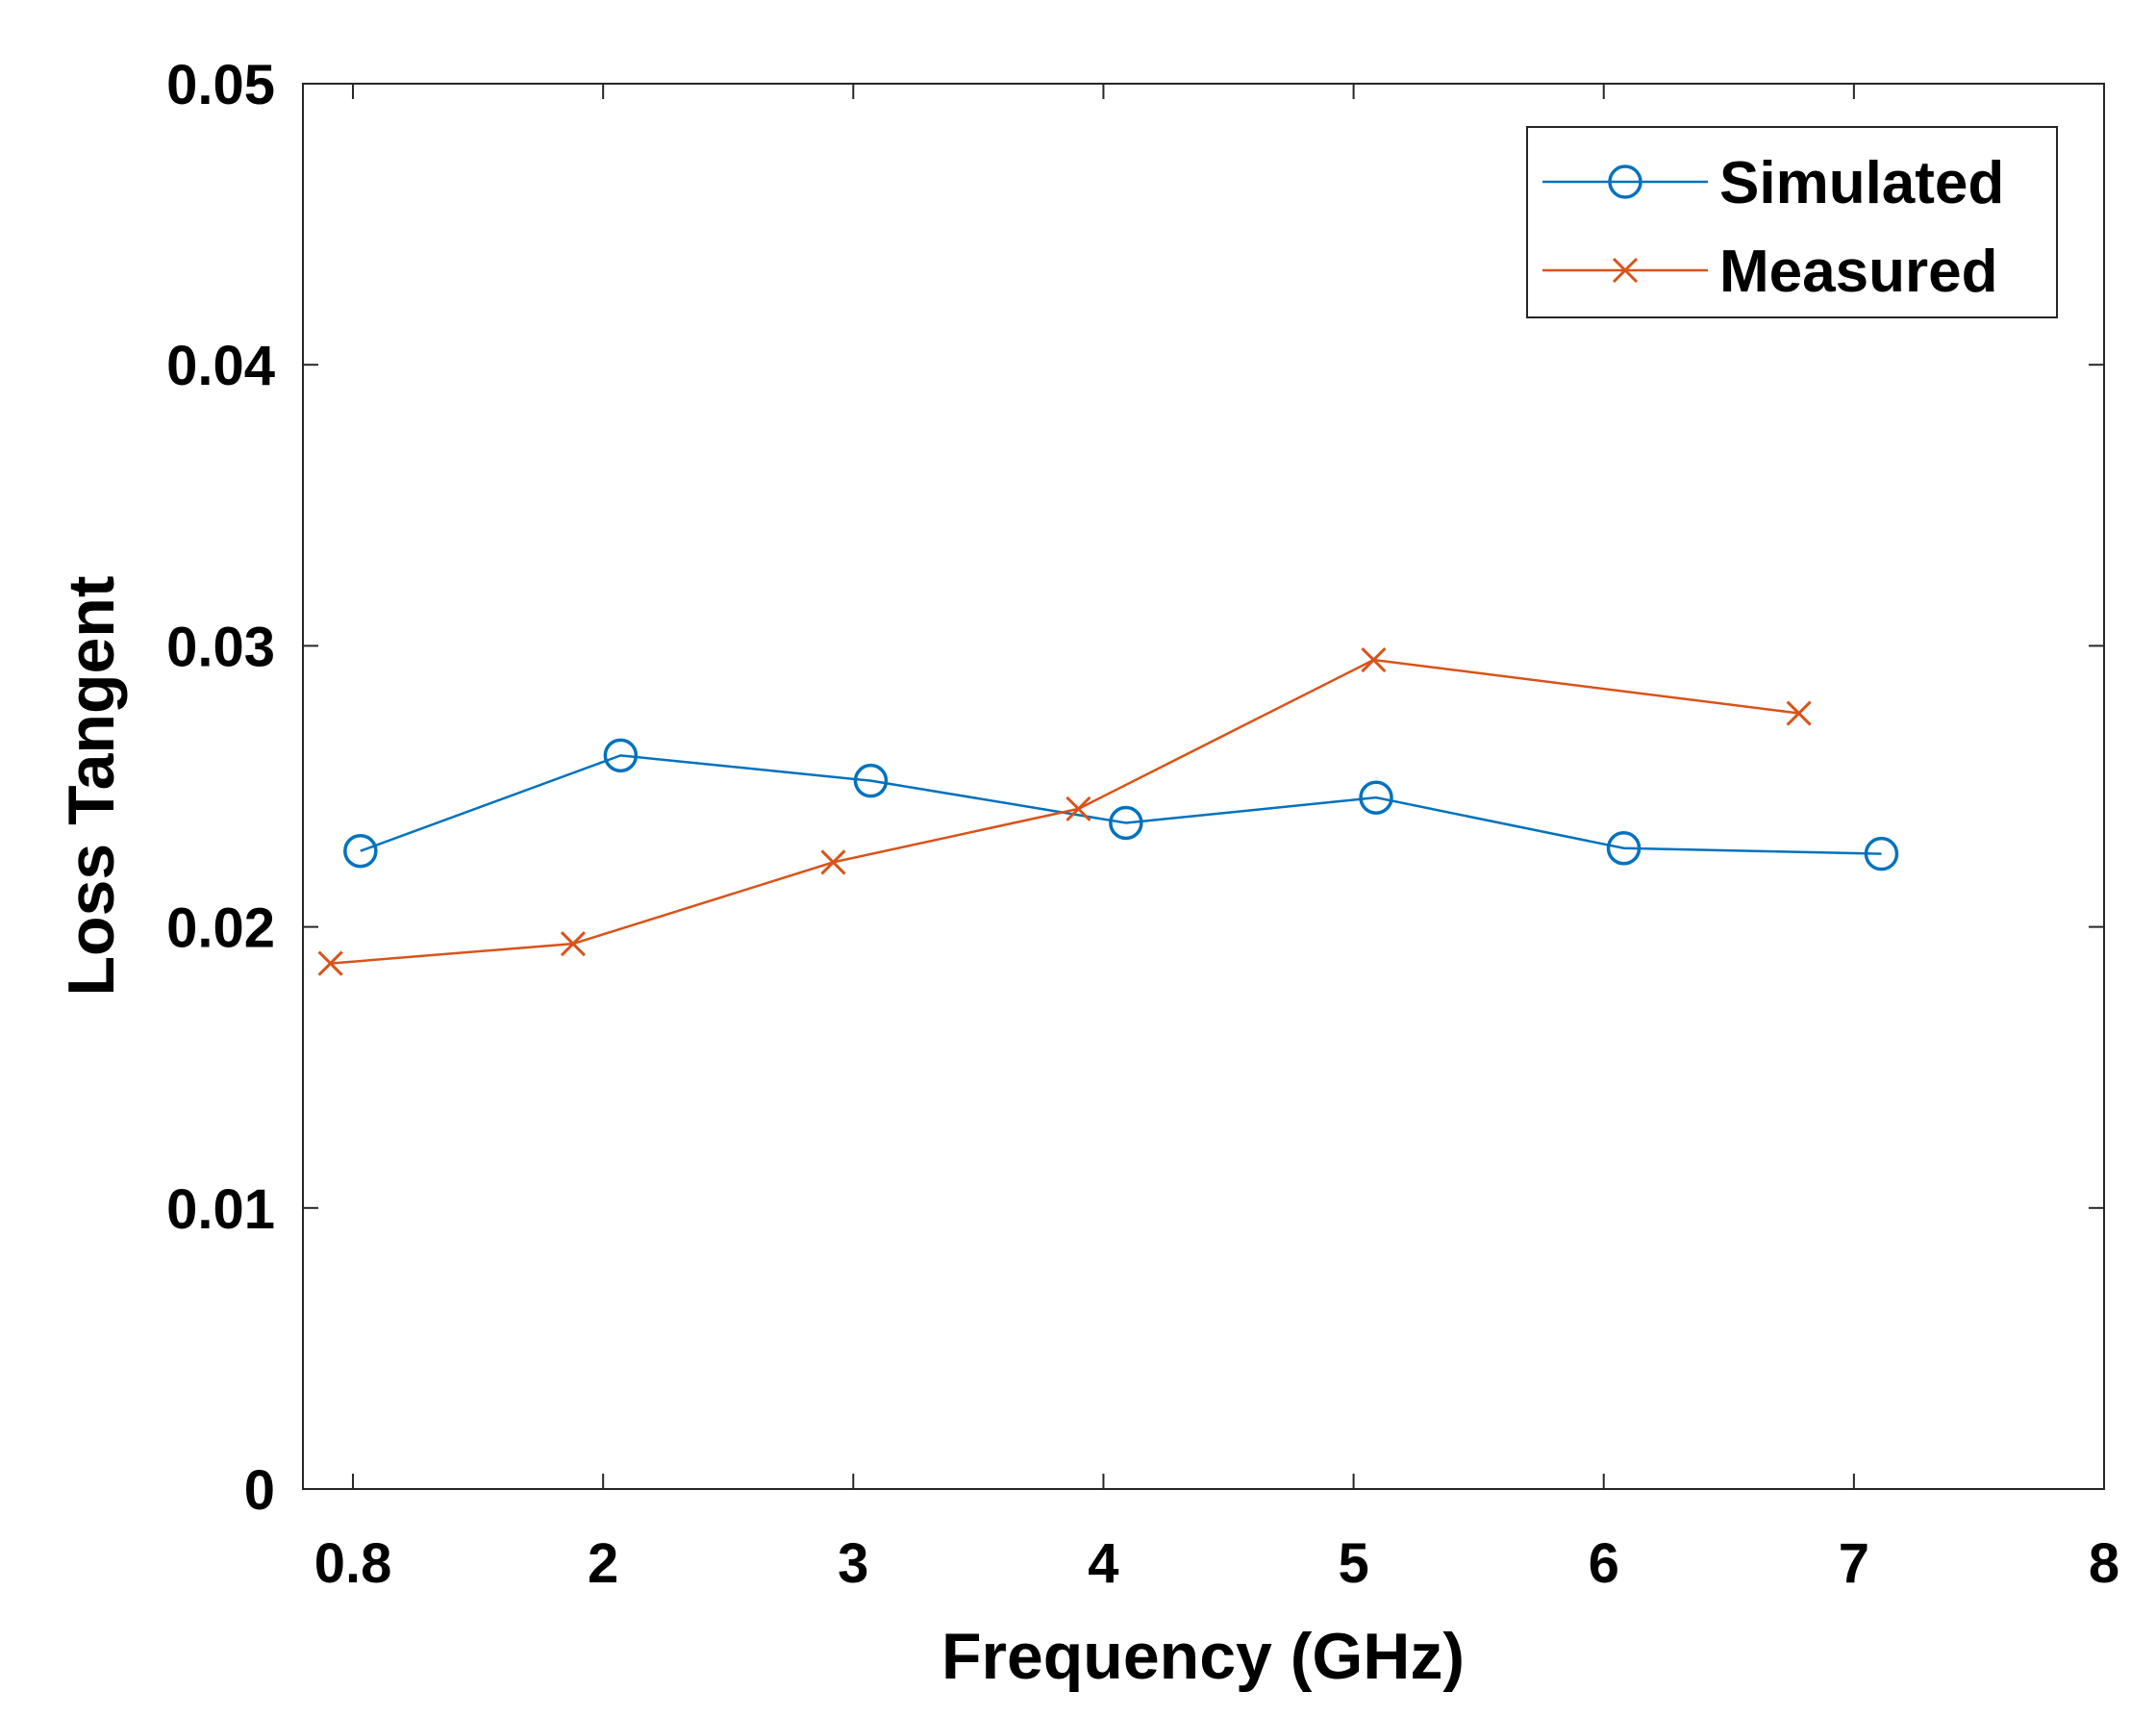 This screenshot has width=2156, height=1717. I want to click on y-tick-label: 0.04, so click(220, 366).